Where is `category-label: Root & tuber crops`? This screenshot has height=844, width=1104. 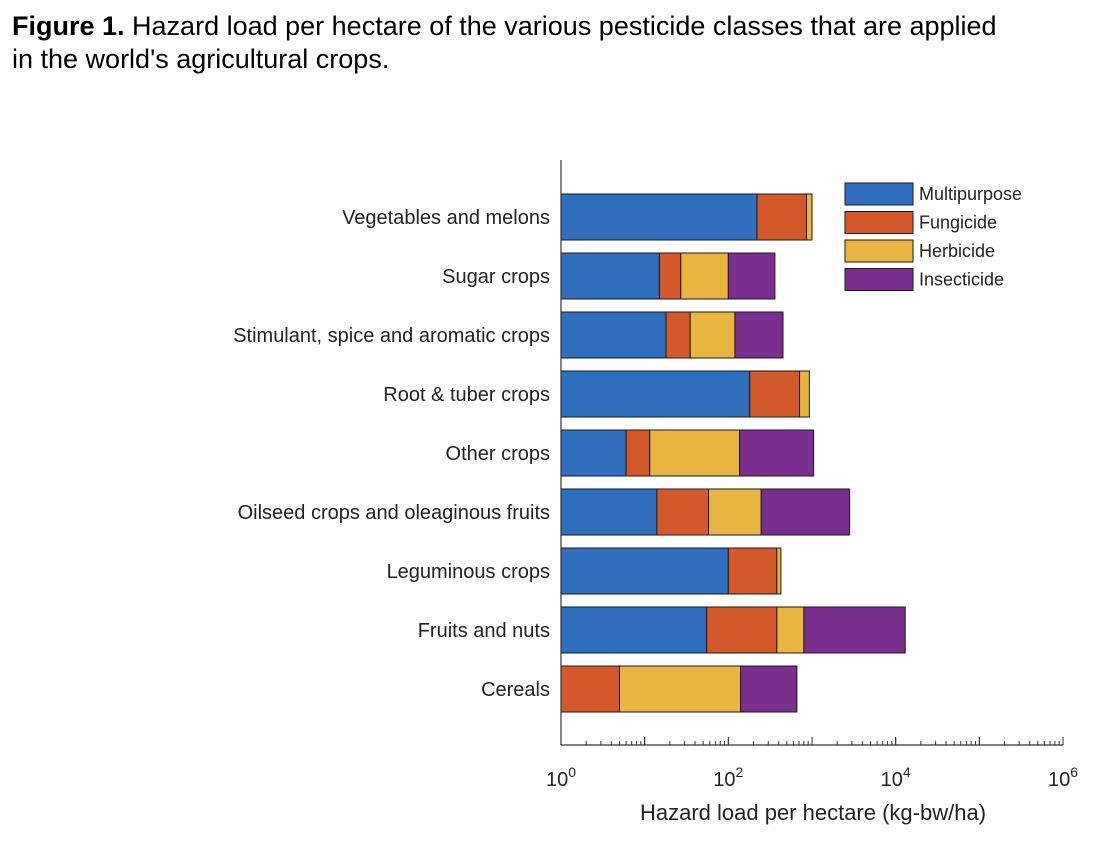 category-label: Root & tuber crops is located at coordinates (466, 395).